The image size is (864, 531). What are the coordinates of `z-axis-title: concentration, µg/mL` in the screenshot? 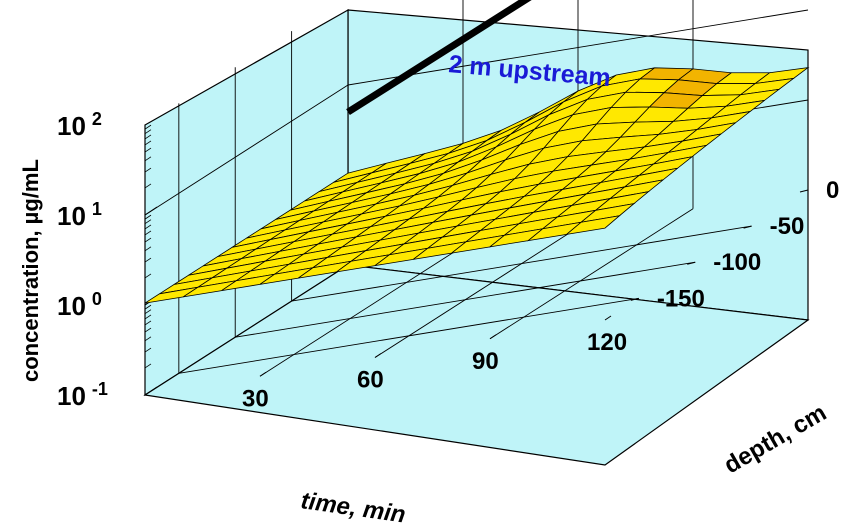 It's located at (30, 270).